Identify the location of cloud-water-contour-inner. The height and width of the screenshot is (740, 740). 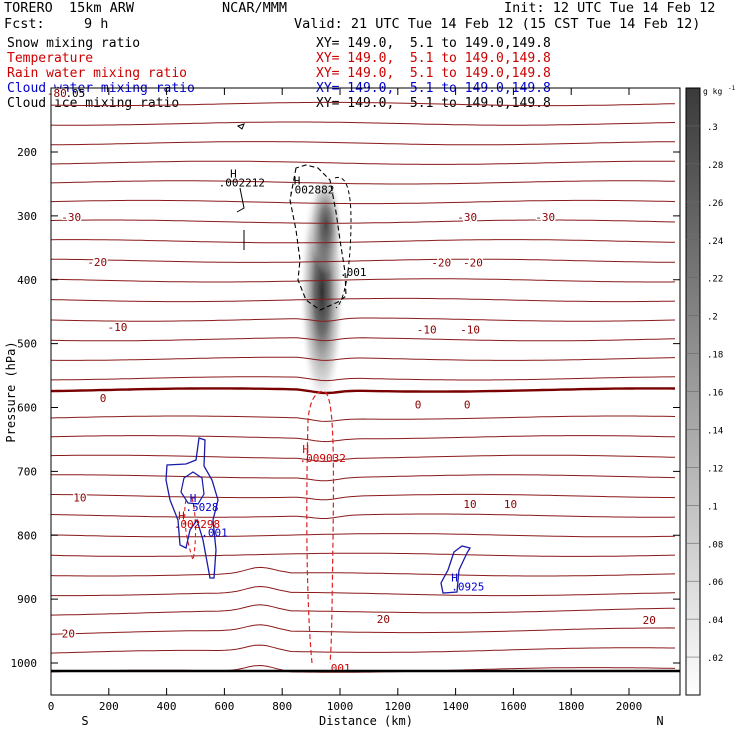
(192, 488).